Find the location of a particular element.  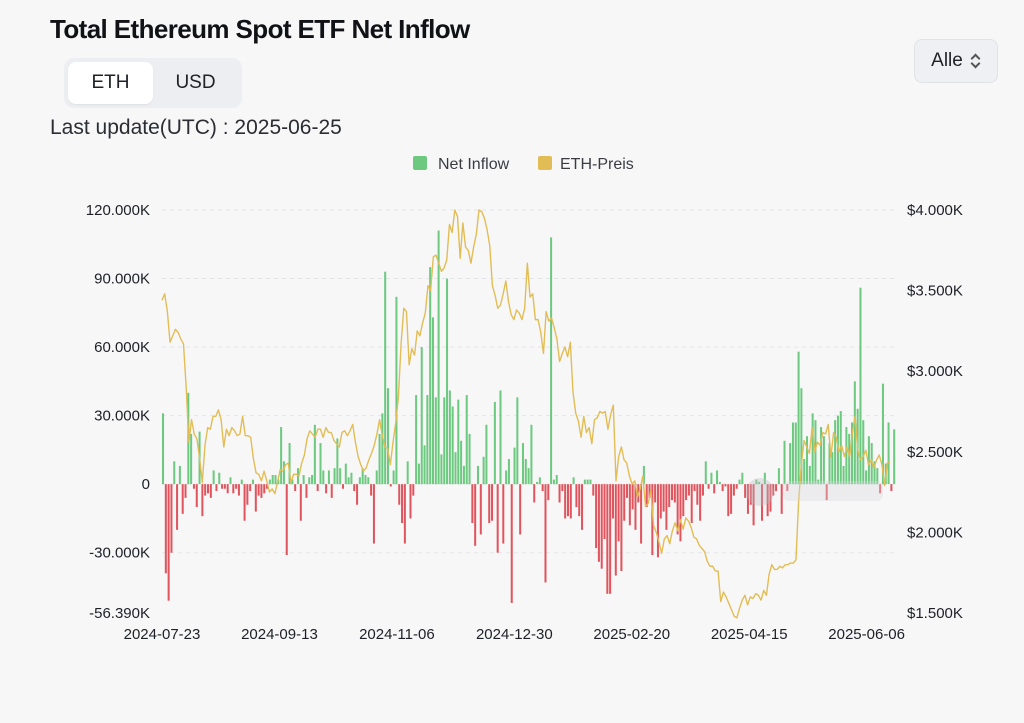

range-select: Alle is located at coordinates (956, 61).